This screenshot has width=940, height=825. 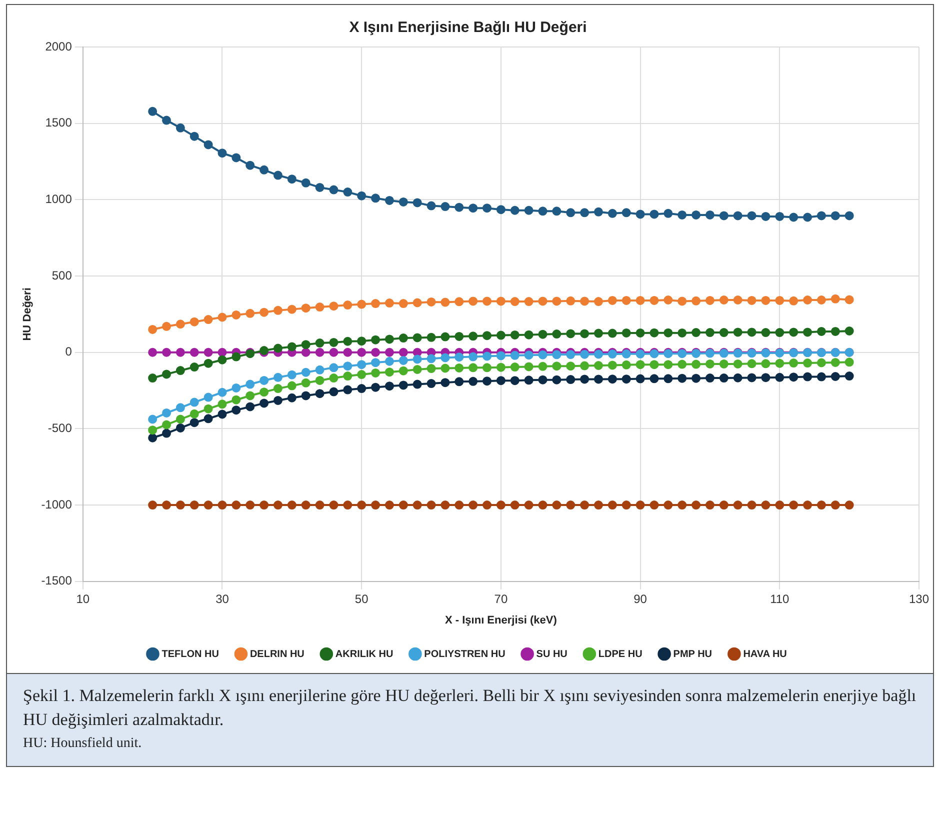 I want to click on legend-label: AKRILIK HU, so click(x=364, y=654).